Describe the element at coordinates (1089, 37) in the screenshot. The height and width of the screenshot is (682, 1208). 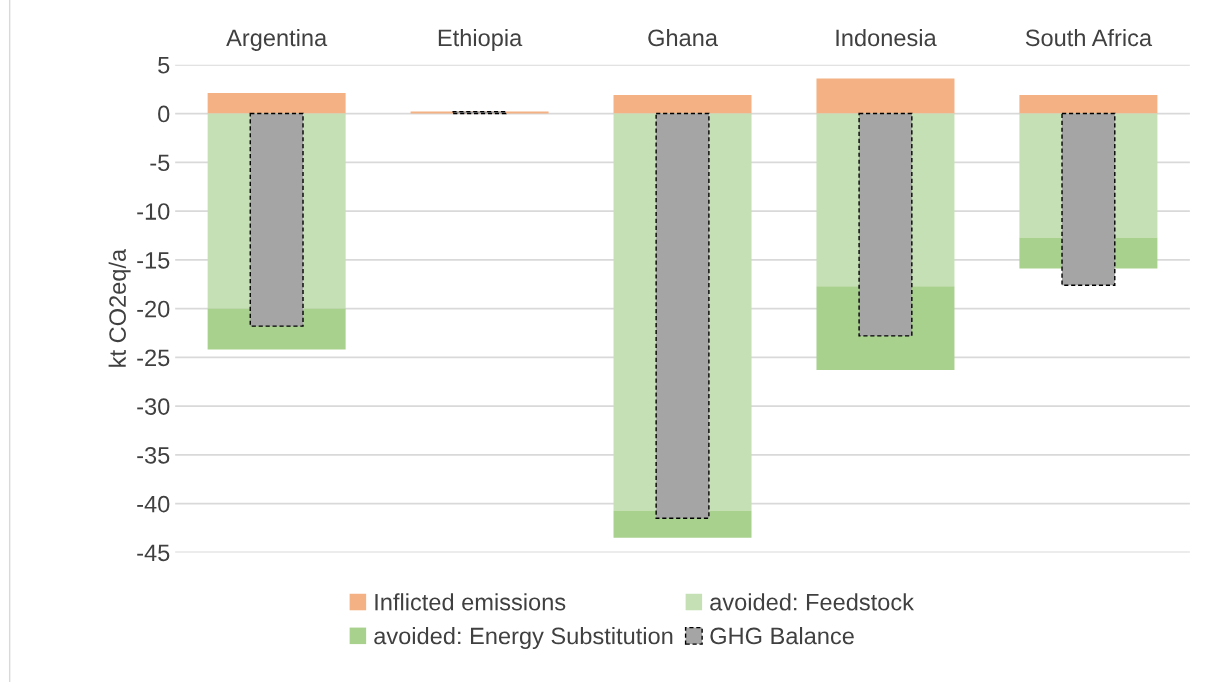
I see `x-tick-label: South Africa` at that location.